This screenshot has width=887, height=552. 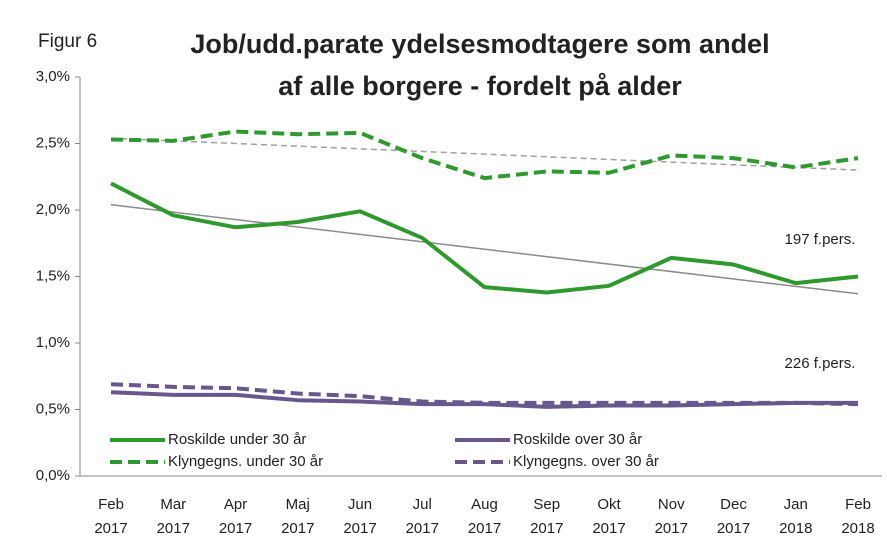 I want to click on x-tick-label: Nov, so click(x=671, y=504).